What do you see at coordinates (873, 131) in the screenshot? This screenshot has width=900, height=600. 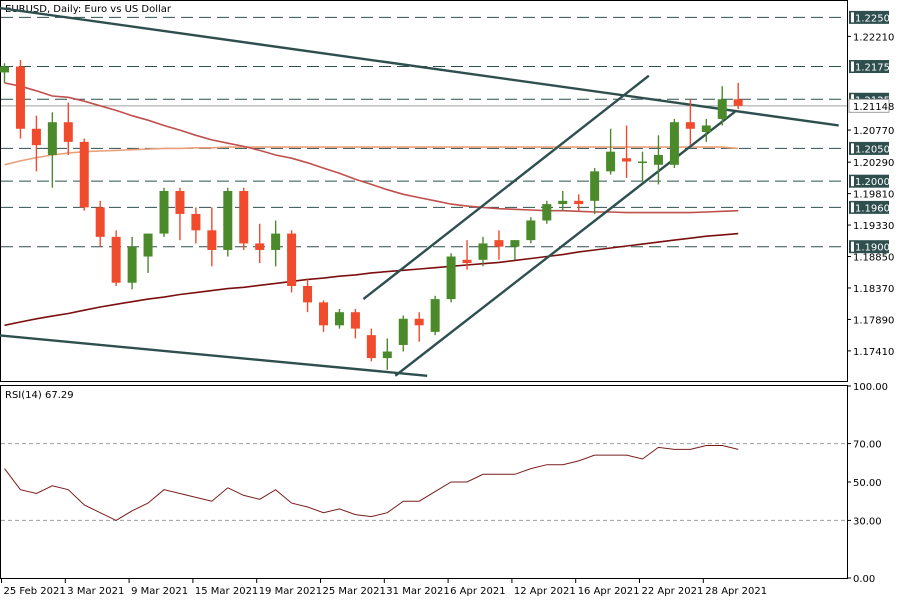 I see `price-axis-tick-label: 1.20770` at bounding box center [873, 131].